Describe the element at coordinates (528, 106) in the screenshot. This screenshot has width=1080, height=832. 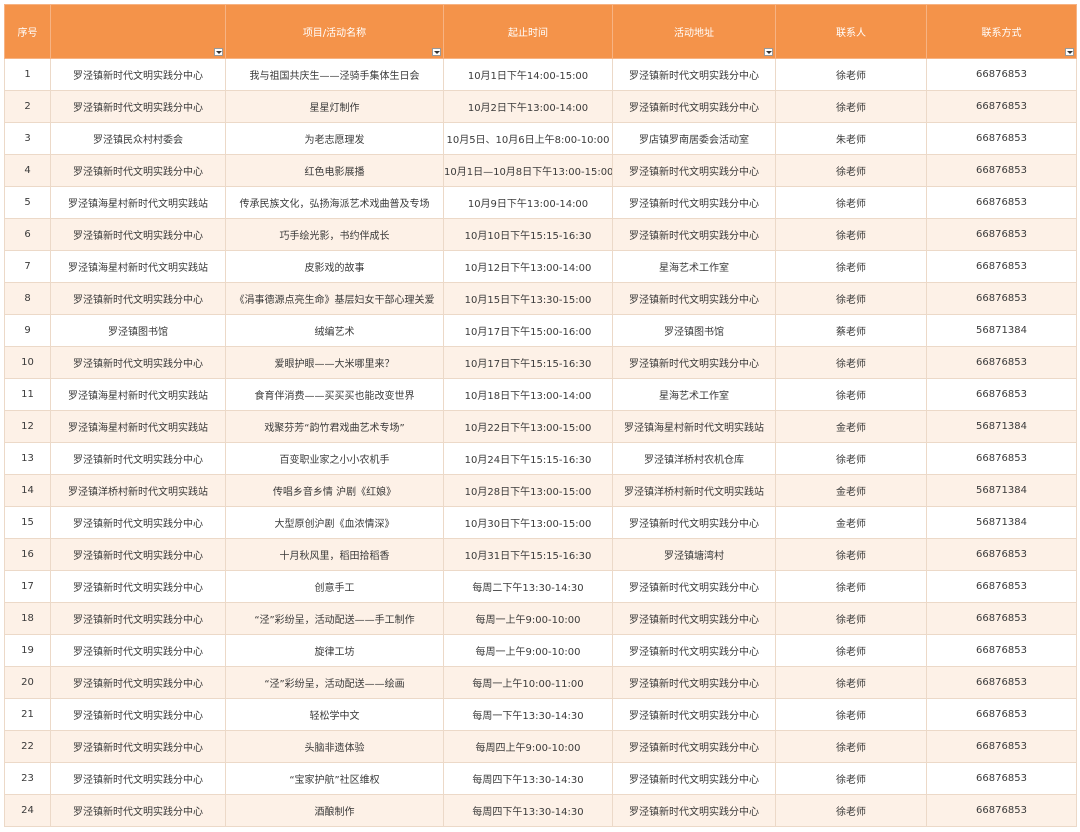
I see `table-cell: 10月2日下午13:00-14:00` at that location.